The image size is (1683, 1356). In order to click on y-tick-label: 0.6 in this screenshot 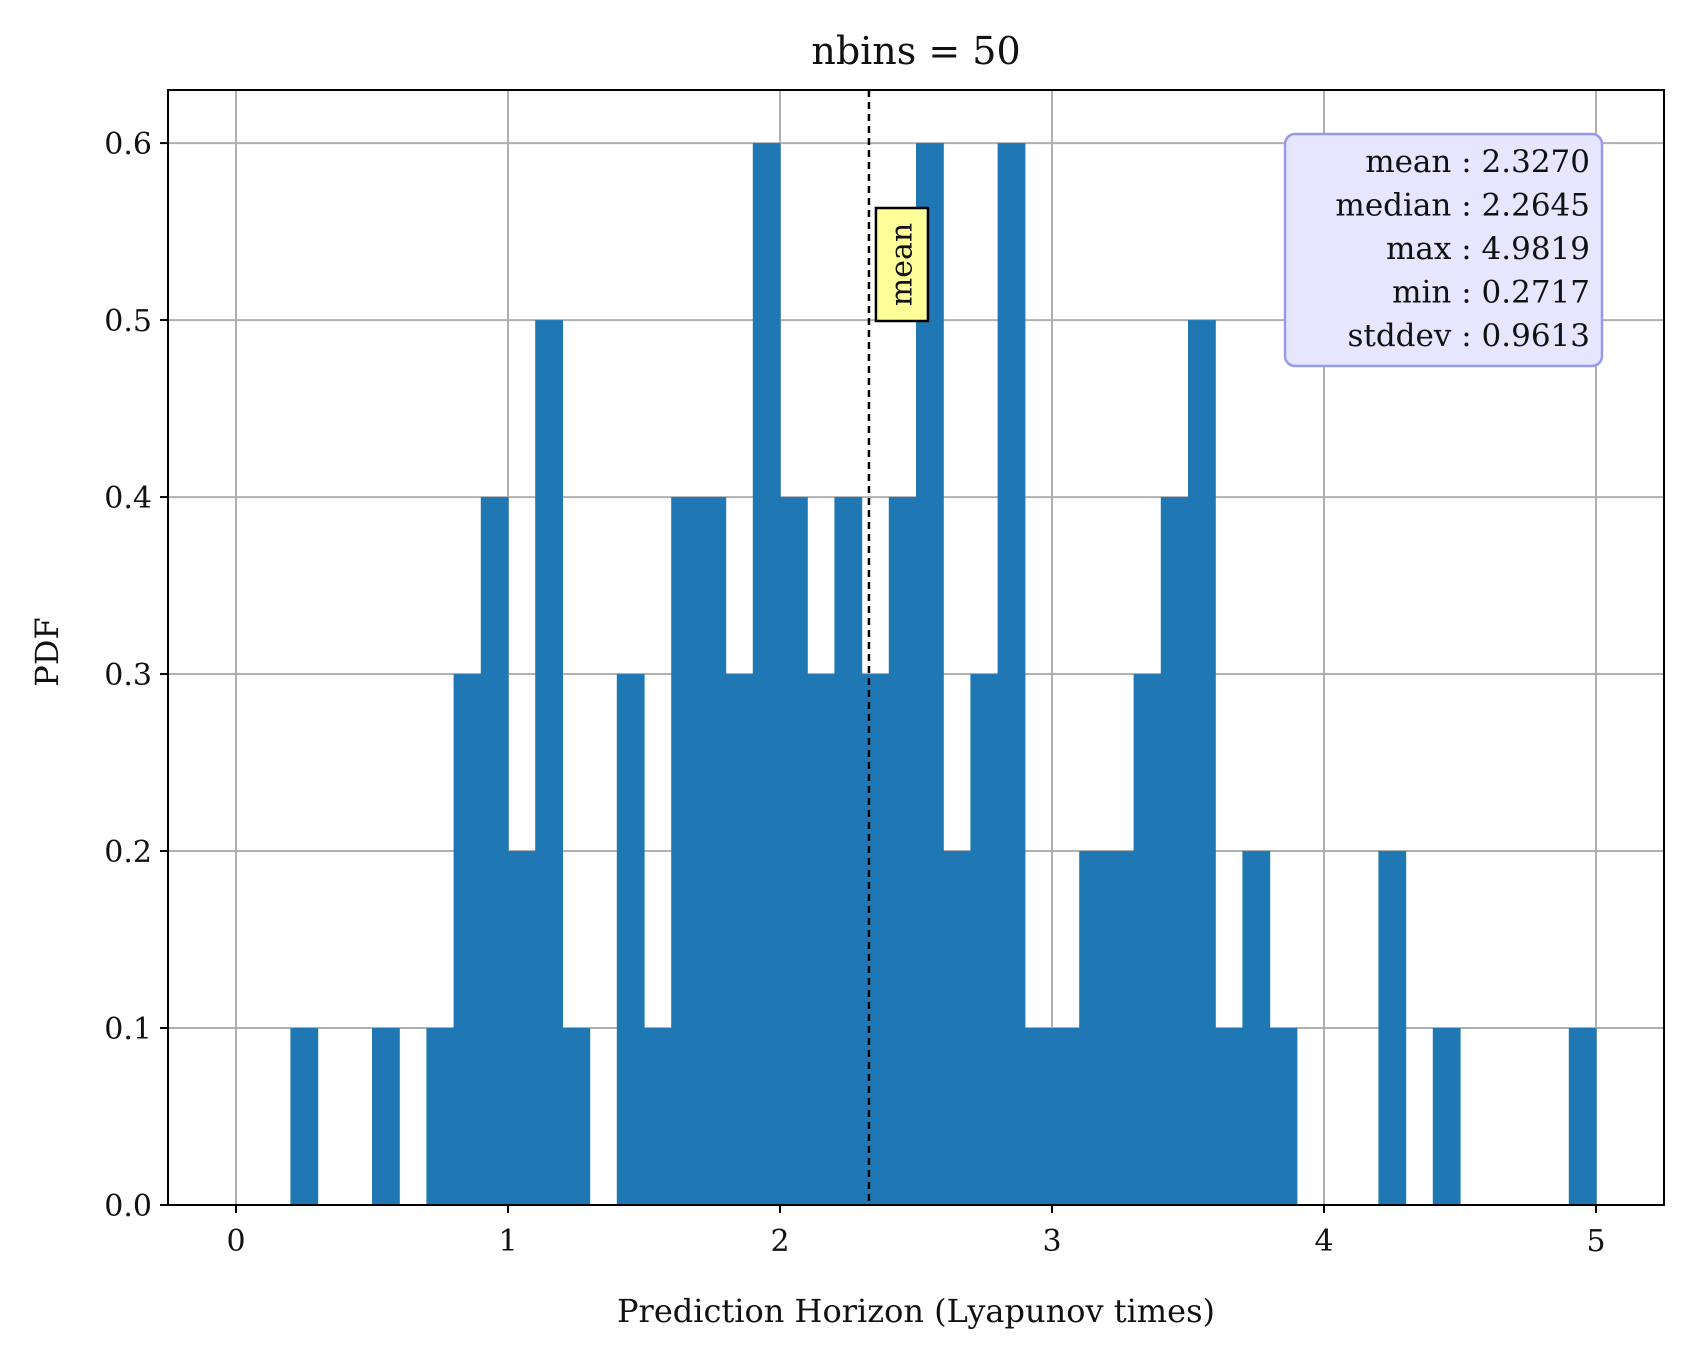, I will do `click(128, 144)`.